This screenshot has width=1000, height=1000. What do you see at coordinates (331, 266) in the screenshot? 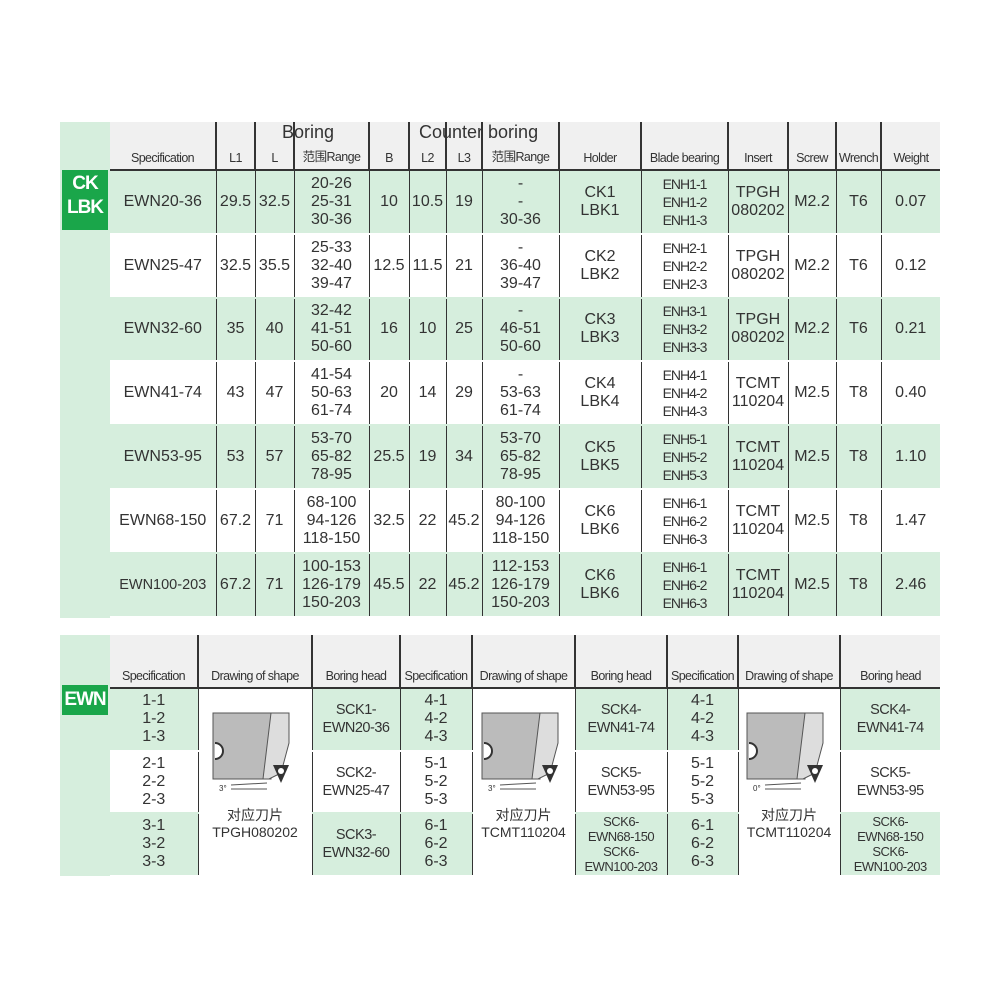
I see `cell-range: 25-33 32-40 39-47` at bounding box center [331, 266].